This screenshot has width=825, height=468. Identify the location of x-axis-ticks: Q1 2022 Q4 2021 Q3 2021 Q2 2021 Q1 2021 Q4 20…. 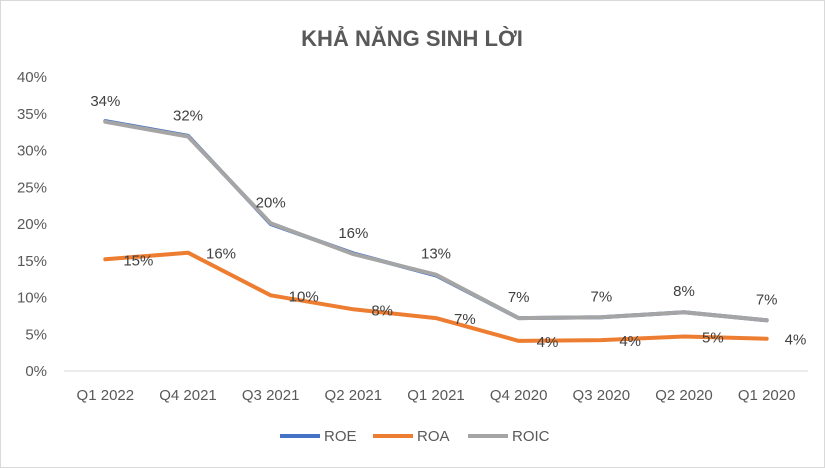
(436, 395).